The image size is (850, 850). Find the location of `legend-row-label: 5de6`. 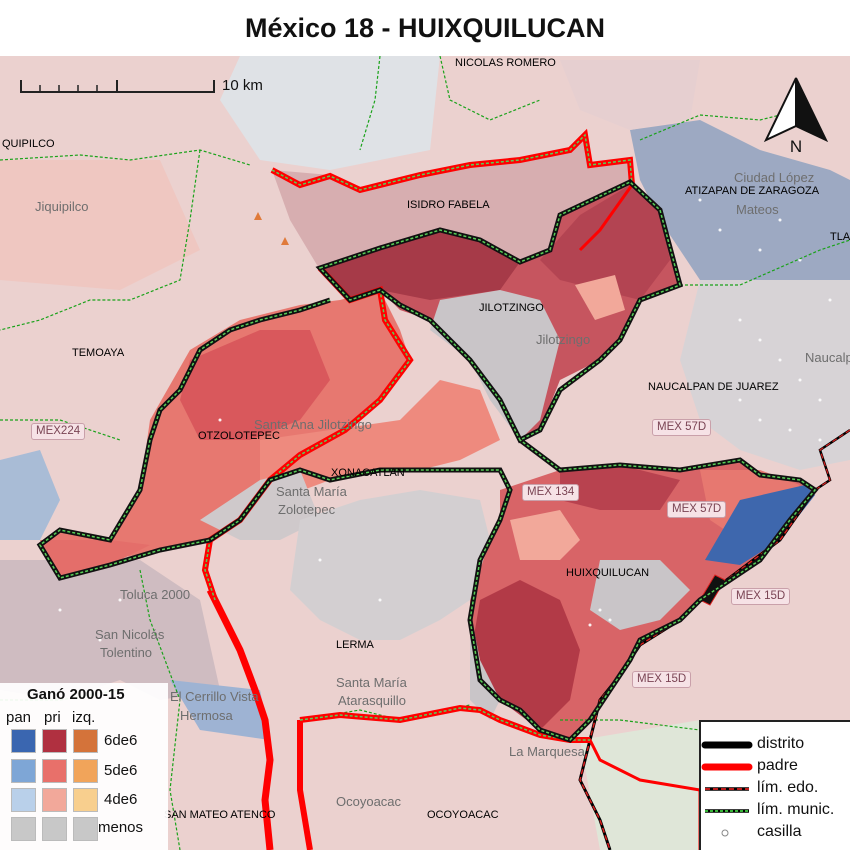

legend-row-label: 5de6 is located at coordinates (121, 770).